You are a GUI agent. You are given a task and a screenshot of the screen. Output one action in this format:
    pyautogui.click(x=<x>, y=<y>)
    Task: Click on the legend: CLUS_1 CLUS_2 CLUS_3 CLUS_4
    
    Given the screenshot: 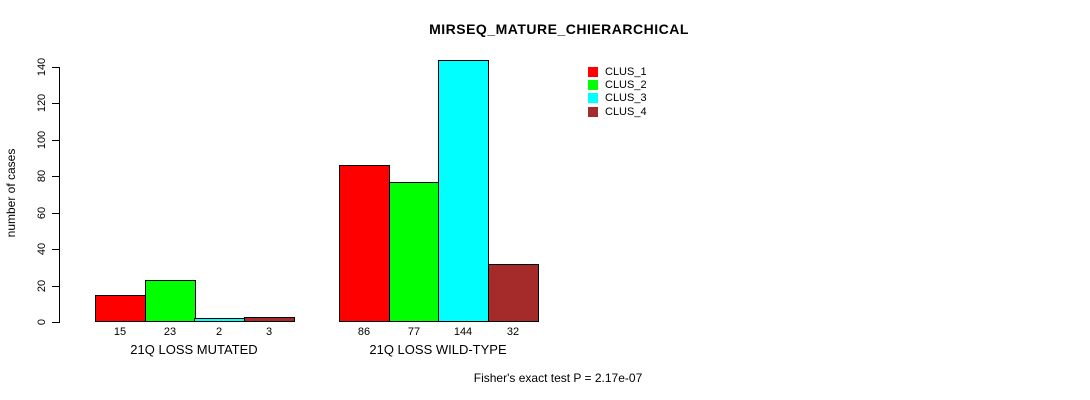 What is the action you would take?
    pyautogui.click(x=633, y=93)
    